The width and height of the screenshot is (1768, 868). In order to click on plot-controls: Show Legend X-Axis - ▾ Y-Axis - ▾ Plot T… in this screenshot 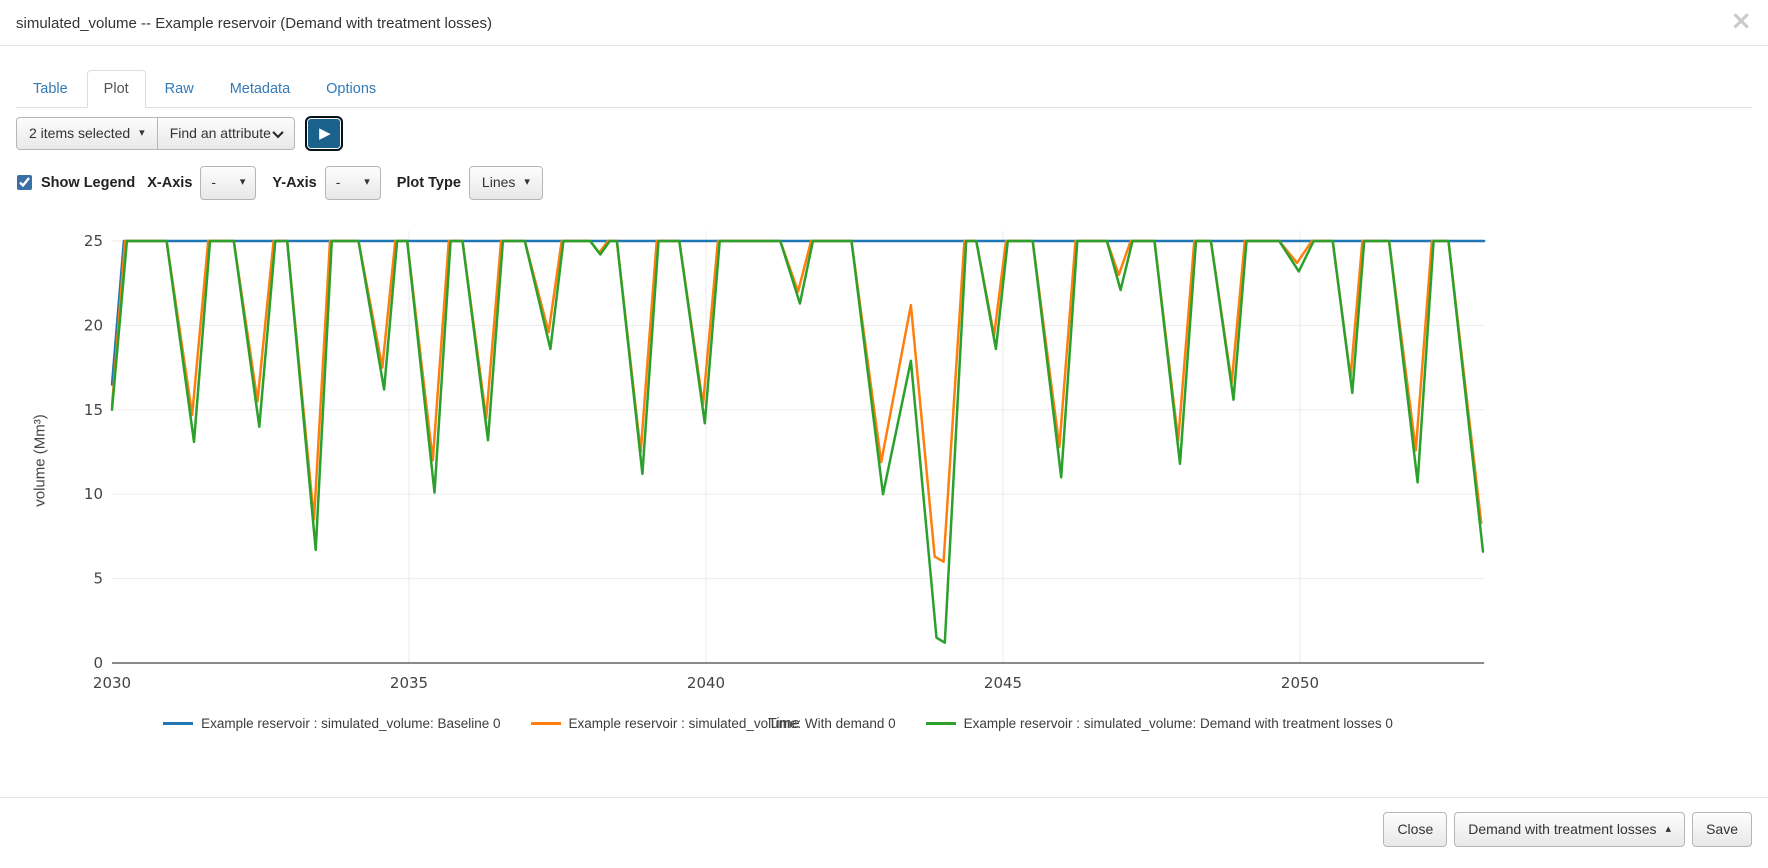, I will do `click(884, 183)`.